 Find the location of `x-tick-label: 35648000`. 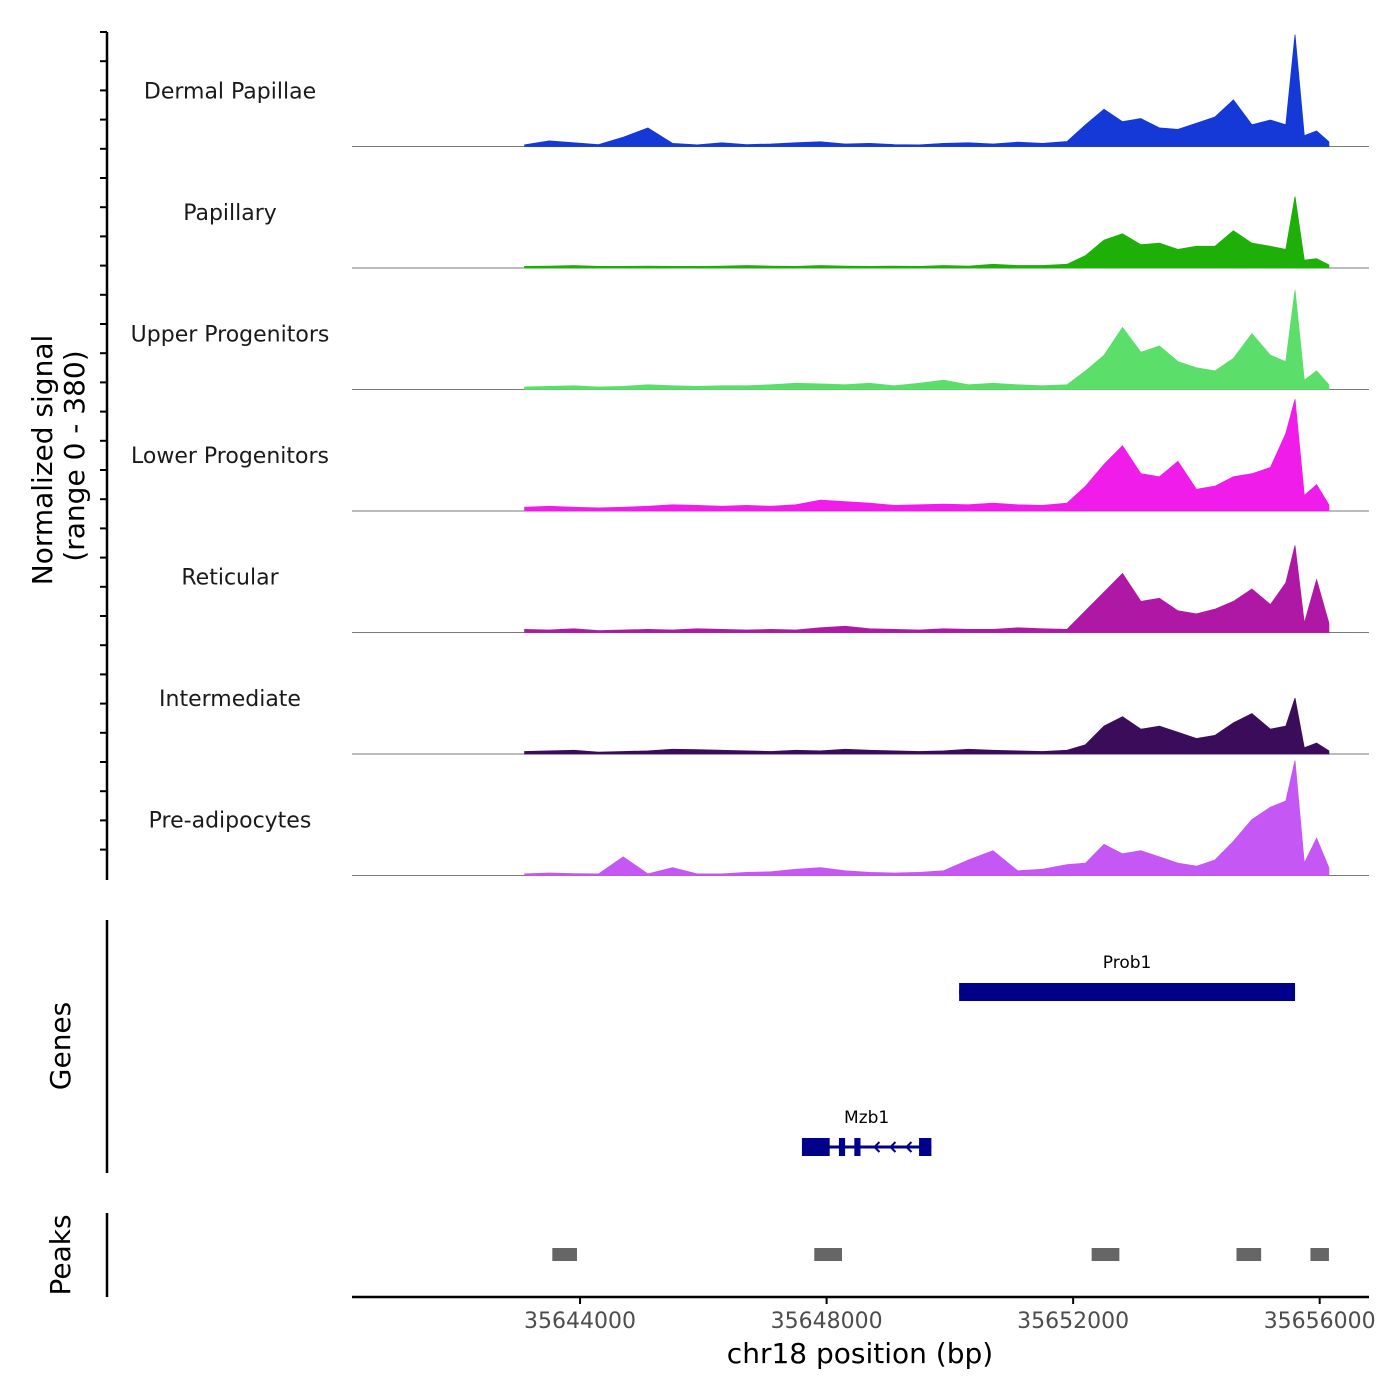

x-tick-label: 35648000 is located at coordinates (827, 1321).